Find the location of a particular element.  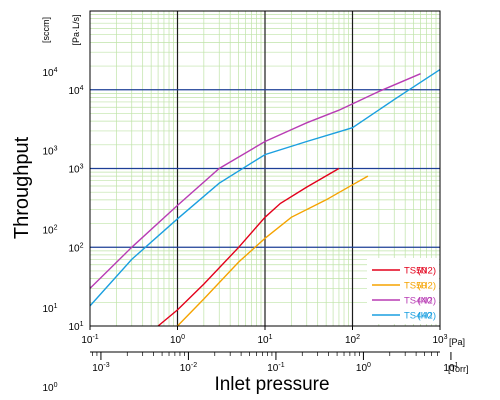

sccm-tick-label: 10³ is located at coordinates (49, 152).